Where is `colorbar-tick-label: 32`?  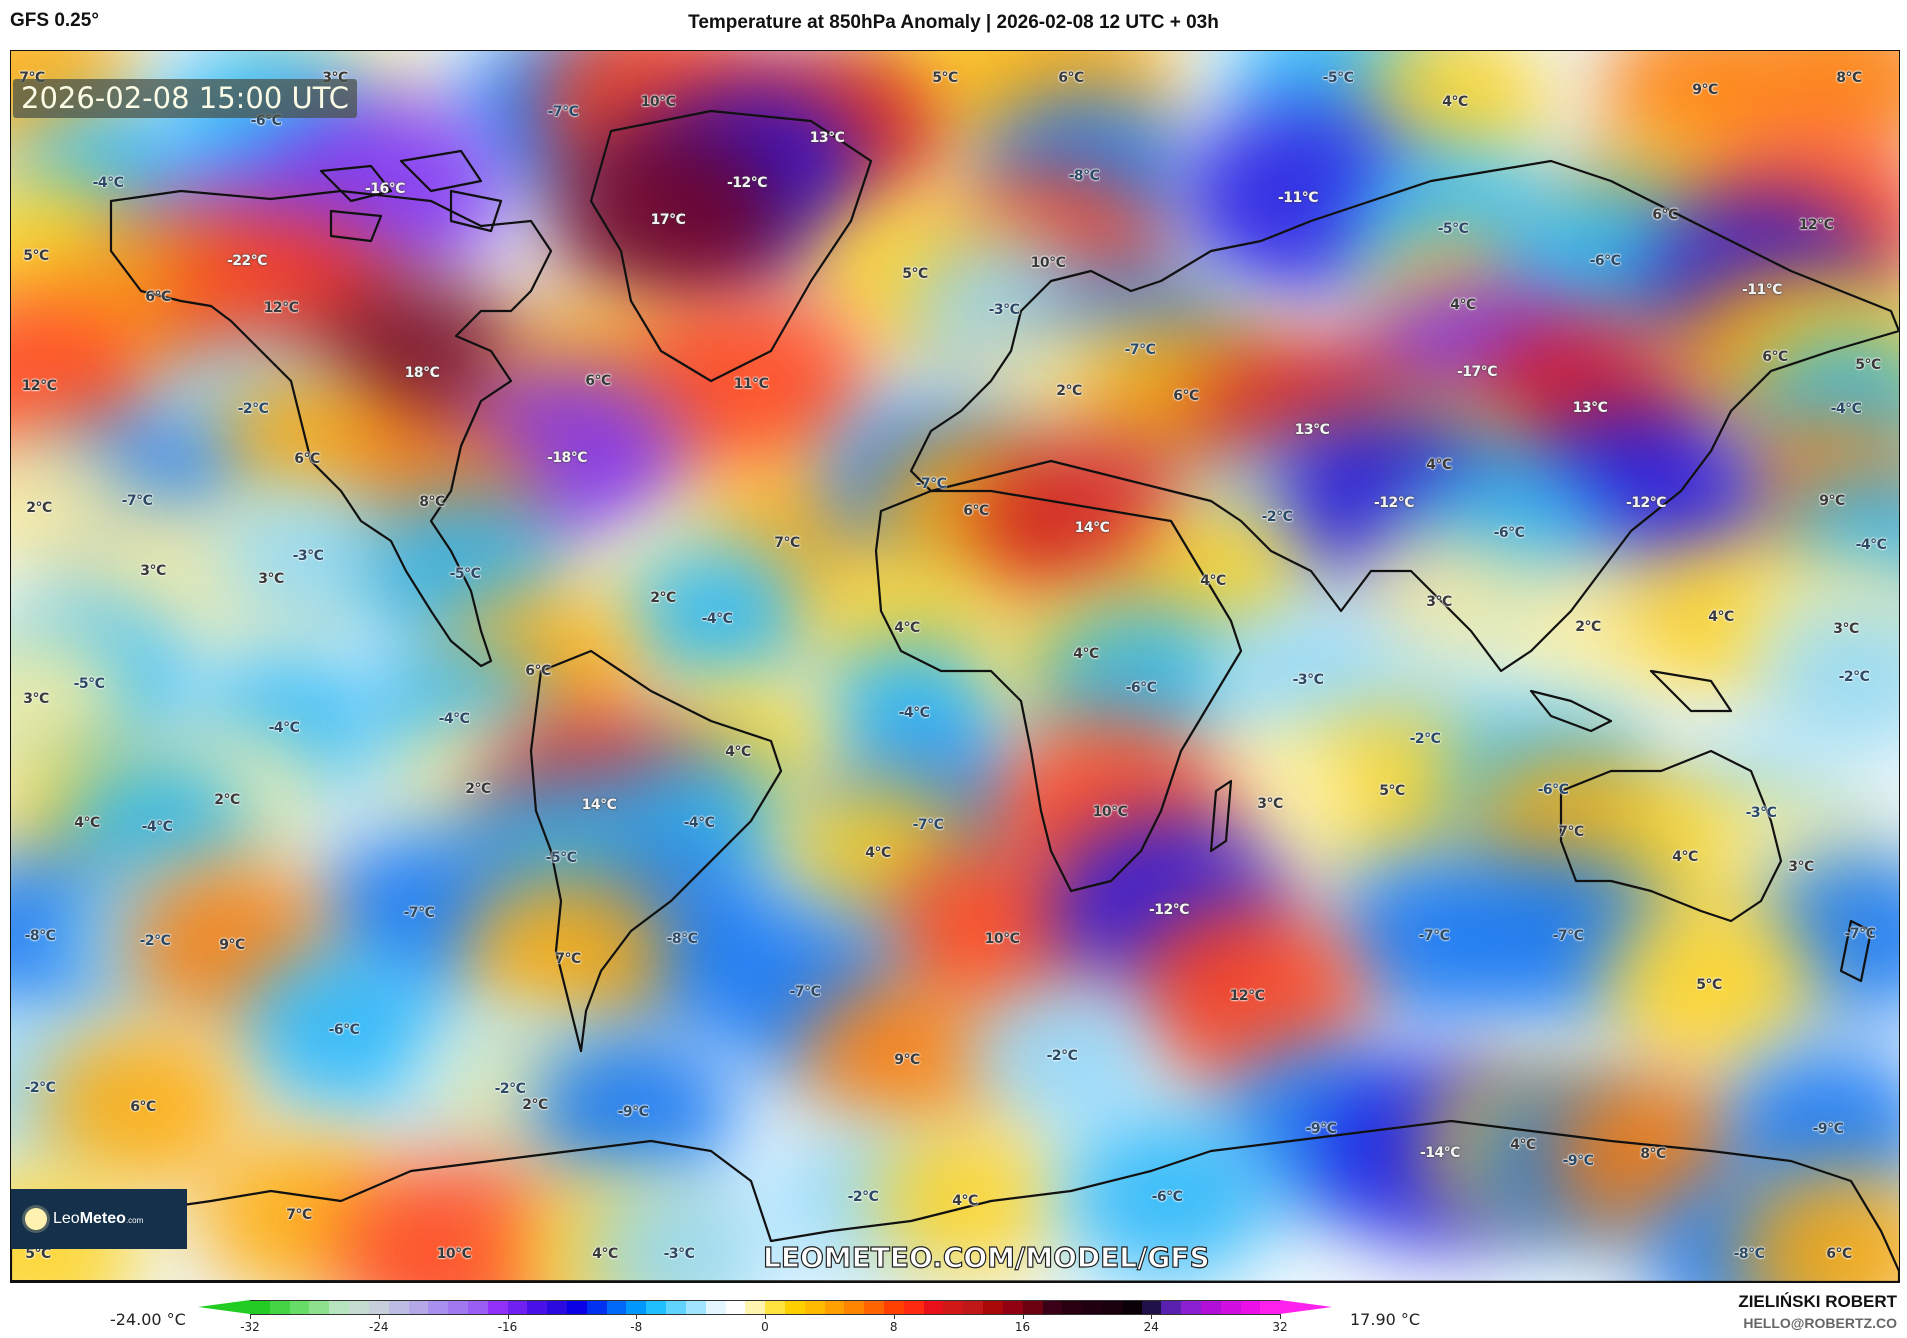 colorbar-tick-label: 32 is located at coordinates (1280, 1327).